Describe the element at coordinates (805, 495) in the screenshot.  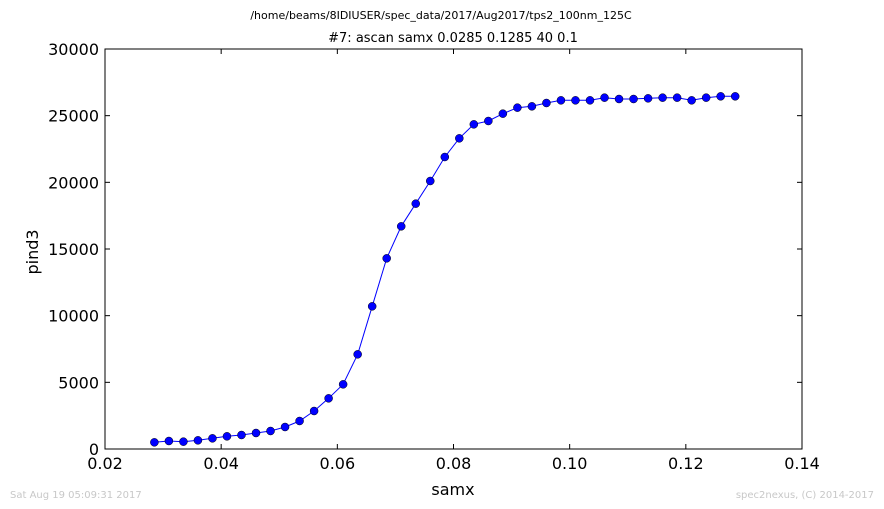
I see `footer-credit: spec2nexus, (C) 2014-2017` at that location.